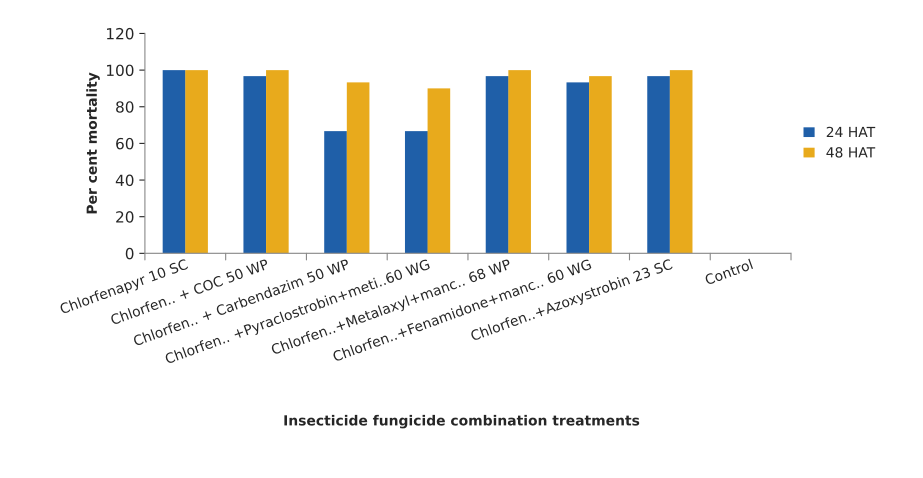 The image size is (923, 478). What do you see at coordinates (93, 143) in the screenshot?
I see `y-axis-title: Per cent mortality` at bounding box center [93, 143].